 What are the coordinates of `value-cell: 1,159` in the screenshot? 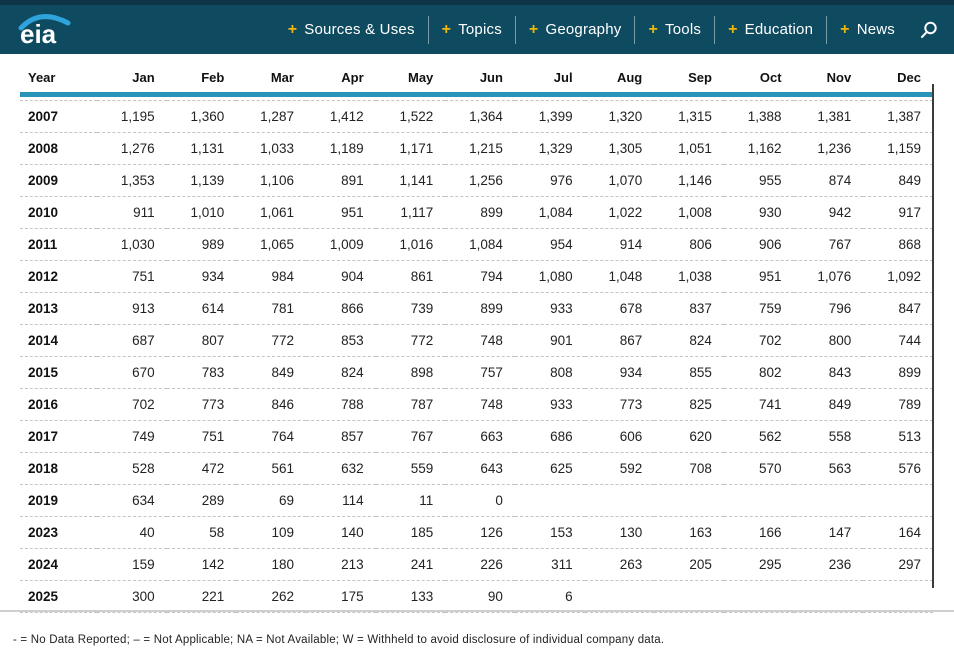 It's located at (898, 148).